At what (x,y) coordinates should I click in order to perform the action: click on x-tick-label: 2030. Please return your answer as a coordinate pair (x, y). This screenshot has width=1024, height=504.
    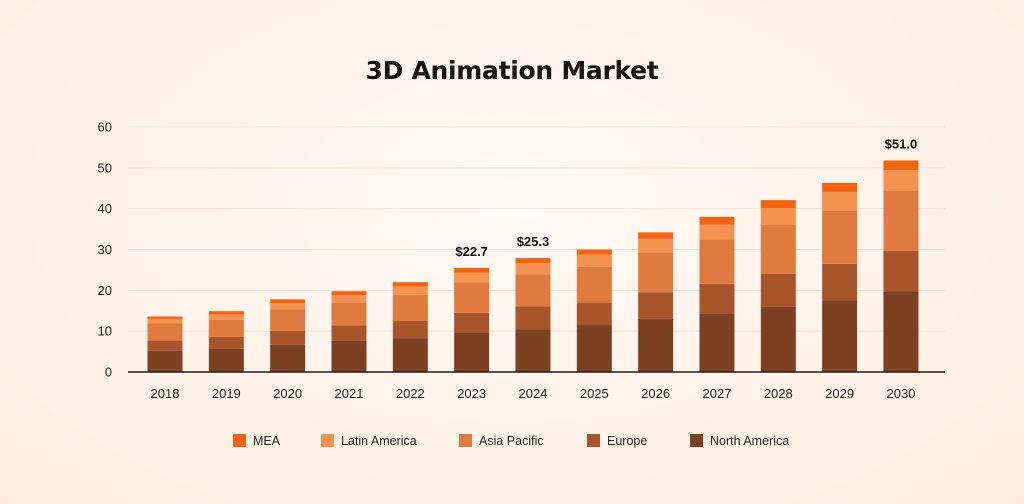
    Looking at the image, I should click on (900, 393).